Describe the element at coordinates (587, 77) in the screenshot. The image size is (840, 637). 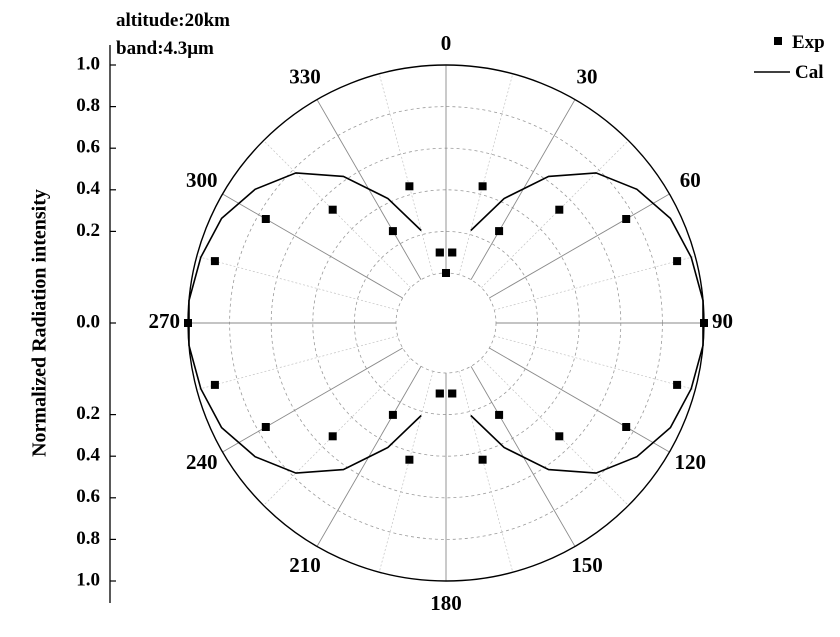
I see `angle-tick-30: 30` at that location.